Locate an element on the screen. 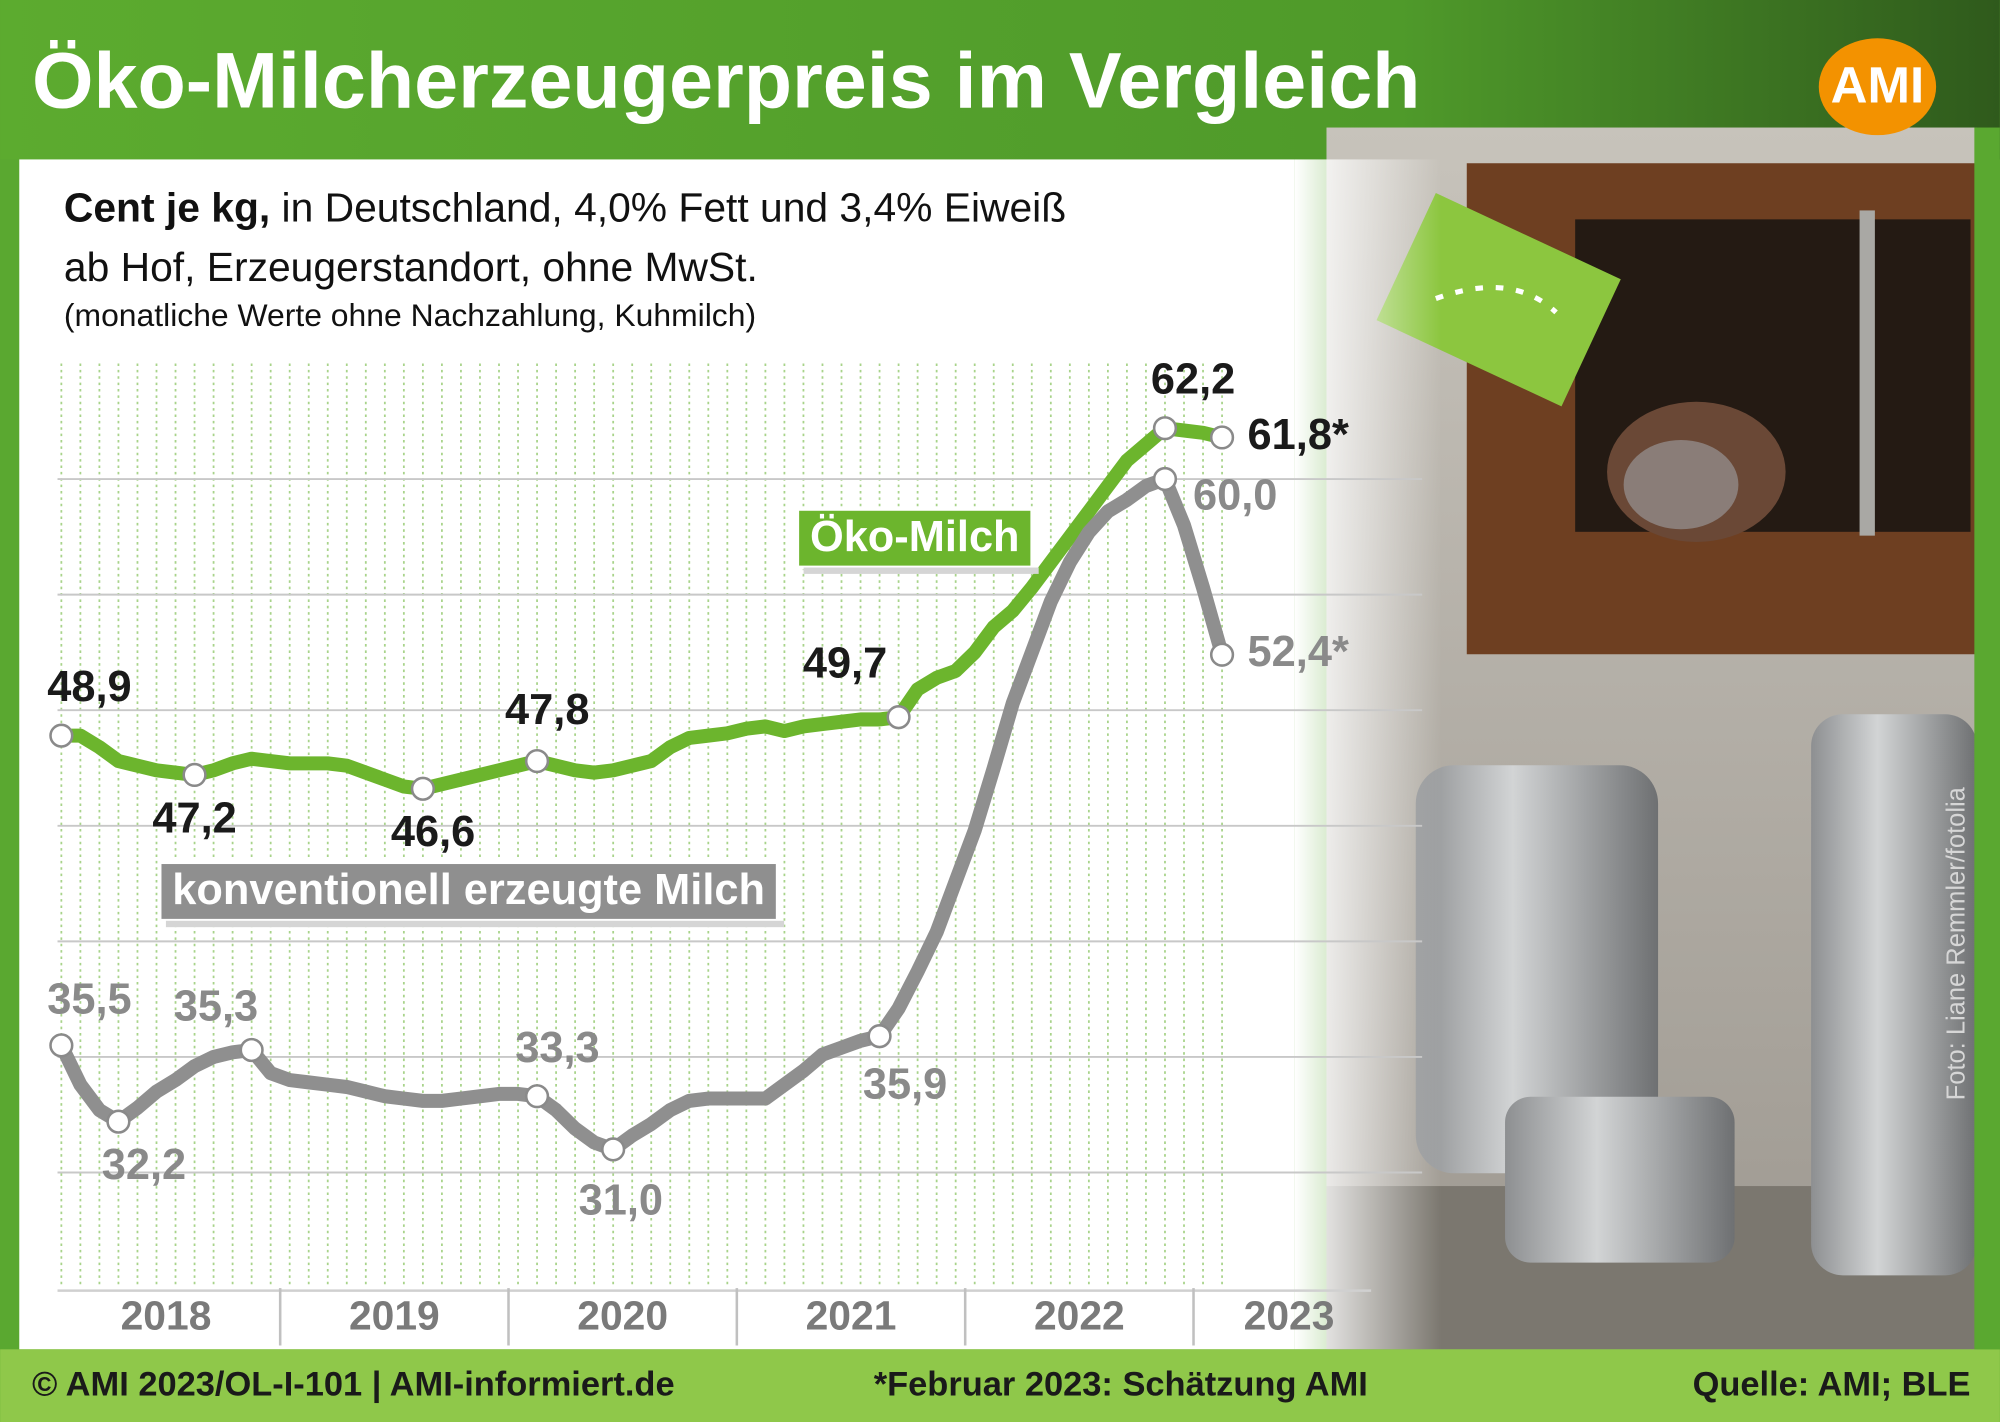 The image size is (2000, 1422). logo: AMI is located at coordinates (1877, 85).